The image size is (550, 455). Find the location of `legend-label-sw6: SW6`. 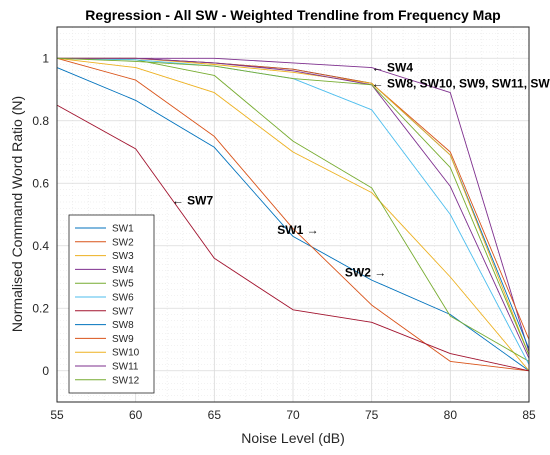

legend-label-sw6: SW6 is located at coordinates (123, 298).